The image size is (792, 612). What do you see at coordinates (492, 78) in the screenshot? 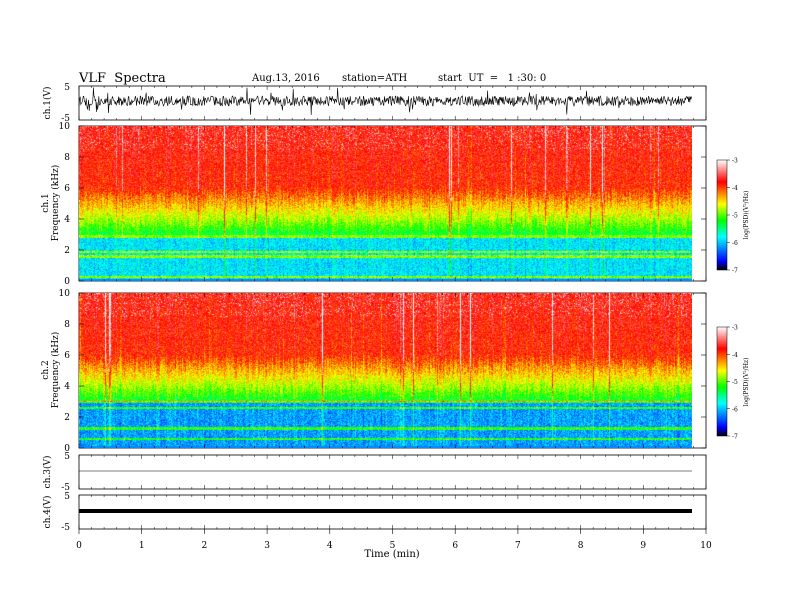
I see `header-start-time: start UT = 1 :30: 0` at bounding box center [492, 78].